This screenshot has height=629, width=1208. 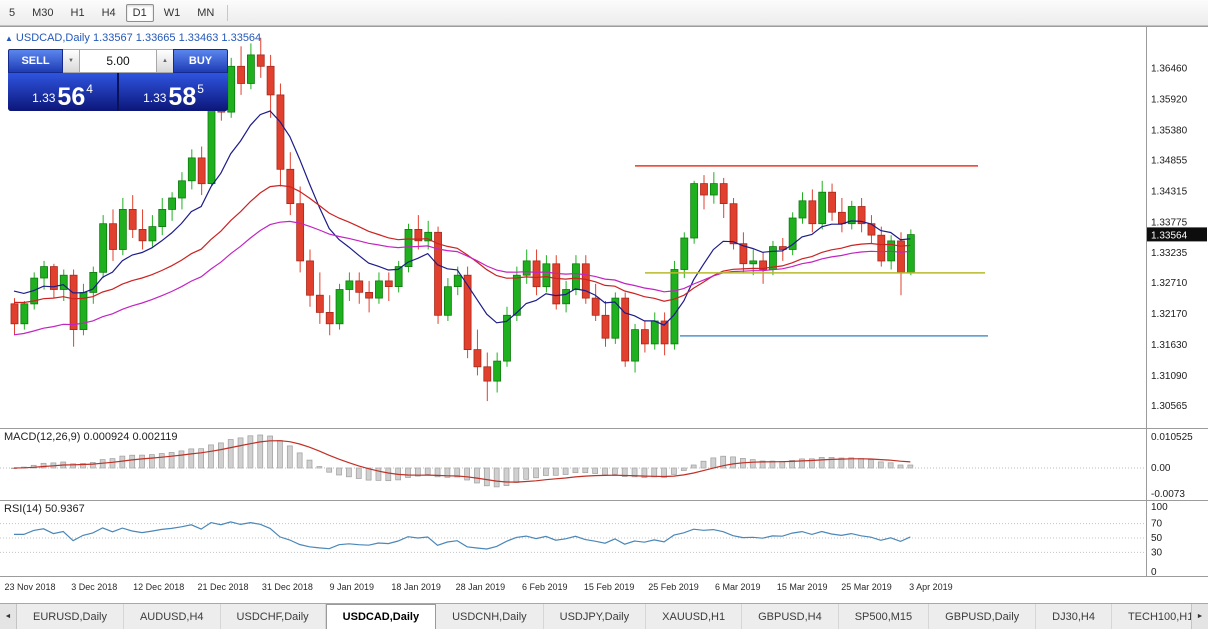 I want to click on macd-indicator-label: MACD(12,26,9) 0.000924 0.002119, so click(x=91, y=437).